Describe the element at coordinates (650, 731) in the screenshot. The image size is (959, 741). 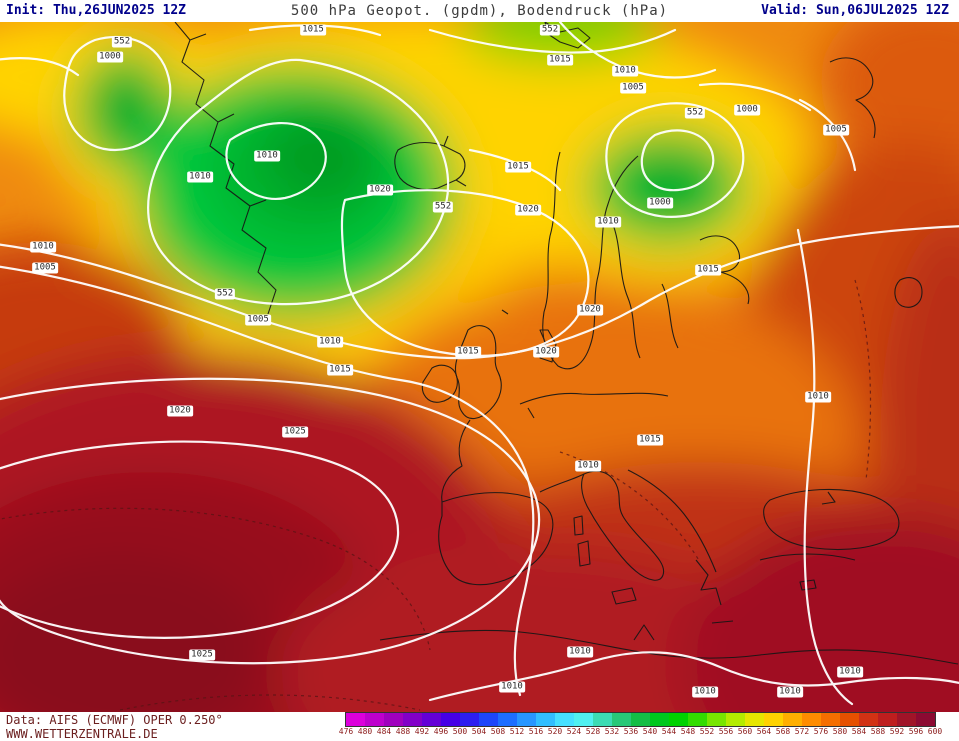
I see `colorbar-tick: 540` at that location.